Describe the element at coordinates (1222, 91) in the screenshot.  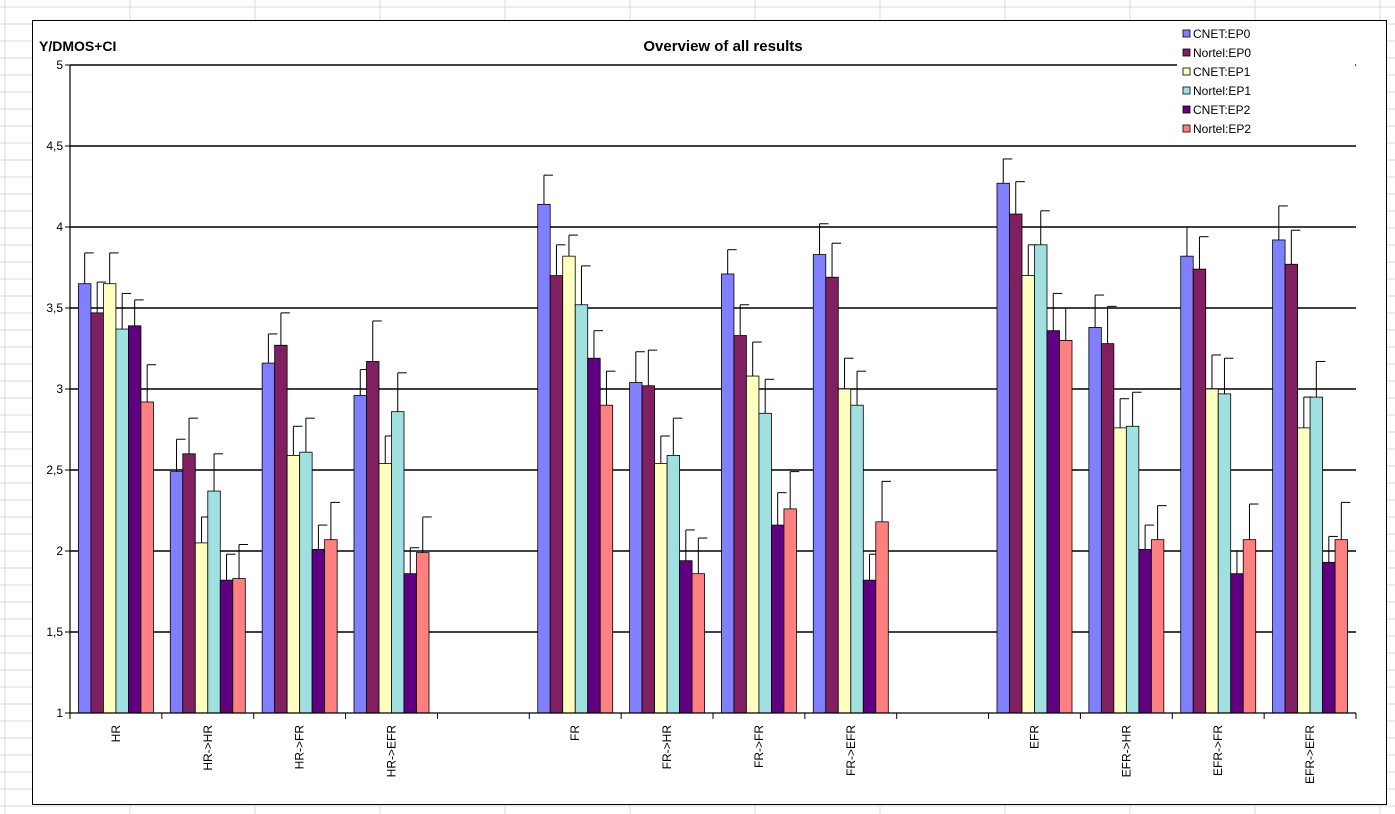
I see `legend-label: Nortel:EP1` at that location.